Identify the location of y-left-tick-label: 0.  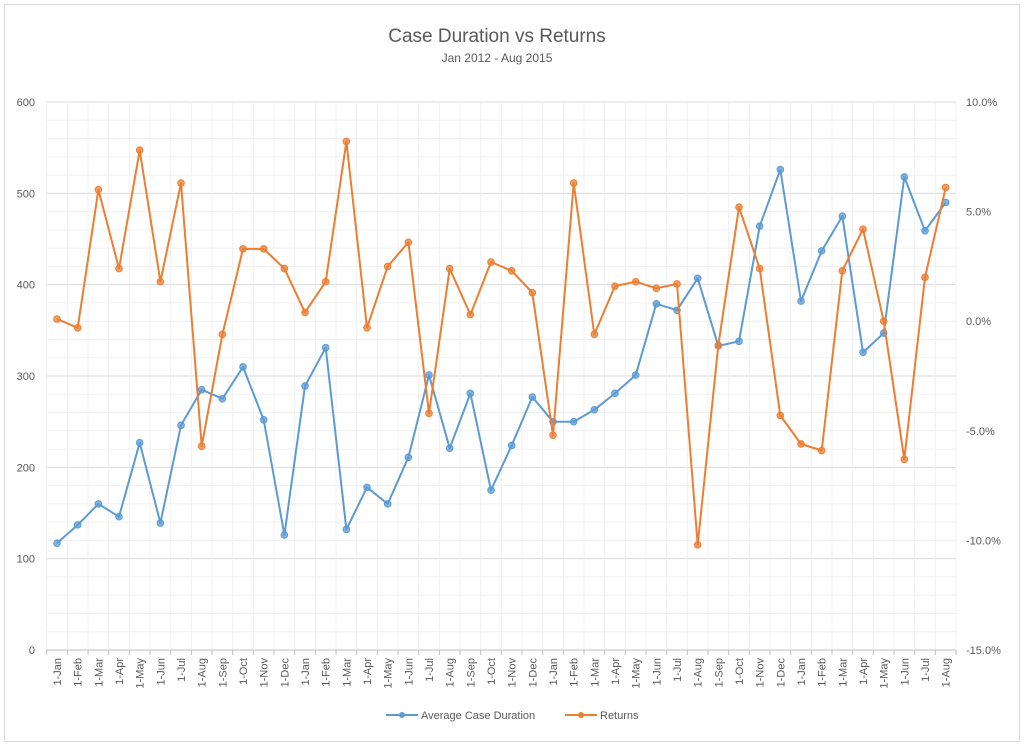
(32, 651).